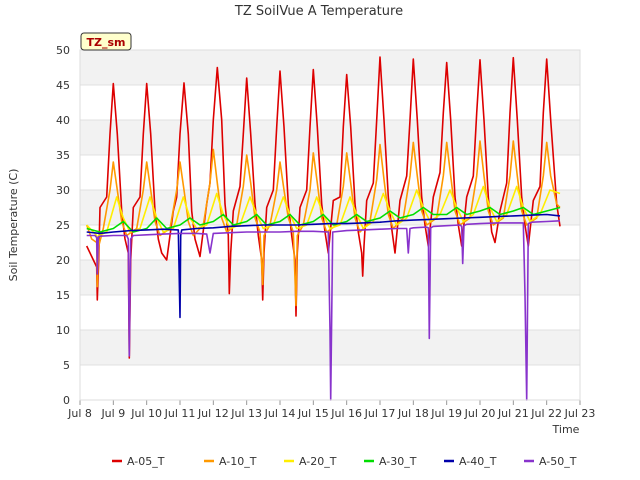 This screenshot has height=480, width=640. I want to click on legend-label: A-05_T, so click(146, 461).